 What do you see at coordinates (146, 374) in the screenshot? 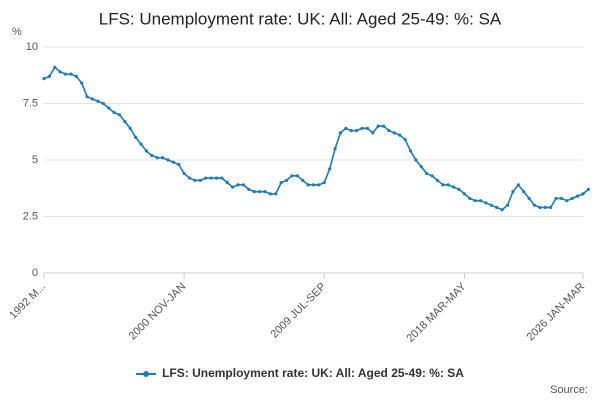
I see `legend-marker` at bounding box center [146, 374].